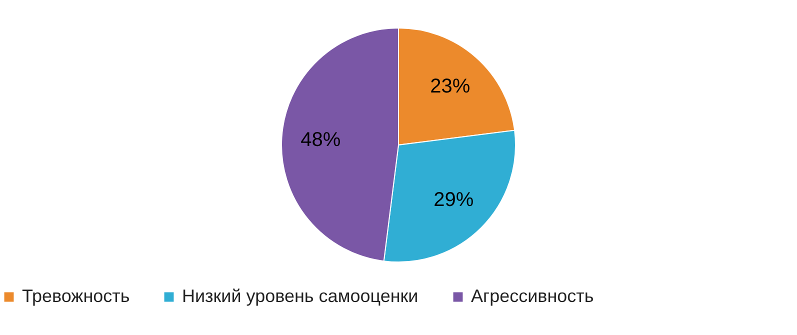 Image resolution: width=797 pixels, height=335 pixels. What do you see at coordinates (450, 86) in the screenshot?
I see `data-label: 23%` at bounding box center [450, 86].